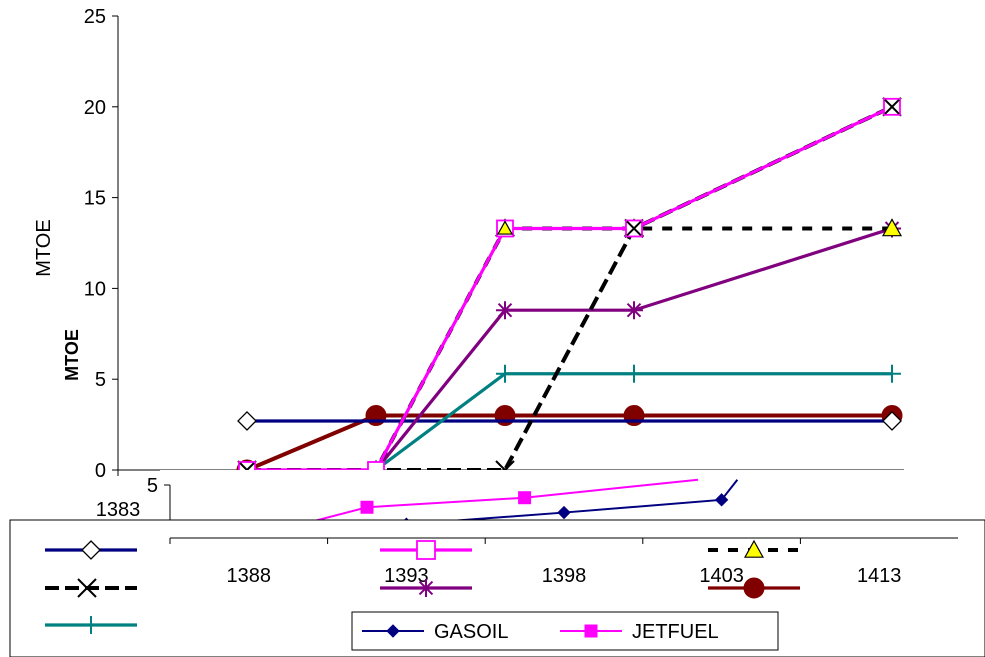 The image size is (985, 657). I want to click on main-y-tick-label: 5, so click(100, 380).